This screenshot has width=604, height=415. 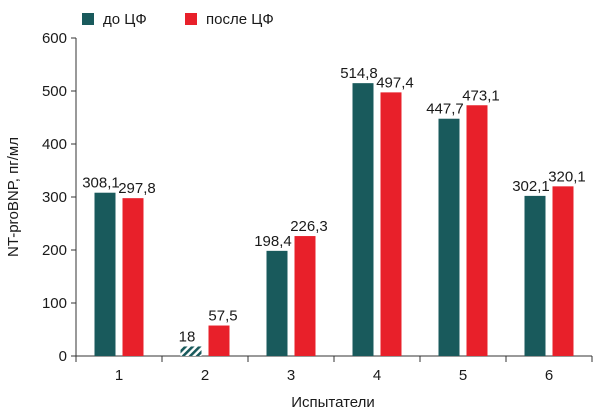 What do you see at coordinates (240, 19) in the screenshot?
I see `legend-label-series-2: после ЦФ` at bounding box center [240, 19].